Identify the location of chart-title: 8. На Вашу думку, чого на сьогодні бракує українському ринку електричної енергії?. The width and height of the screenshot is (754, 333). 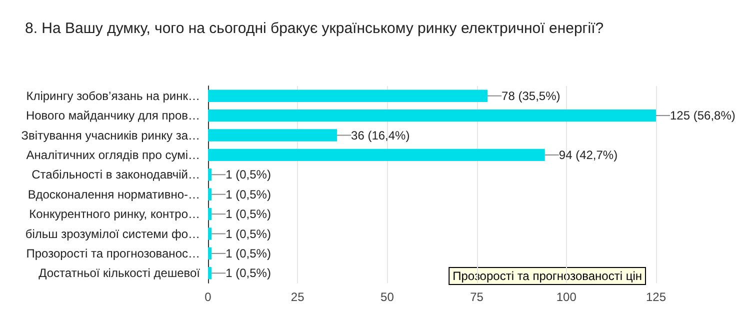
(314, 28).